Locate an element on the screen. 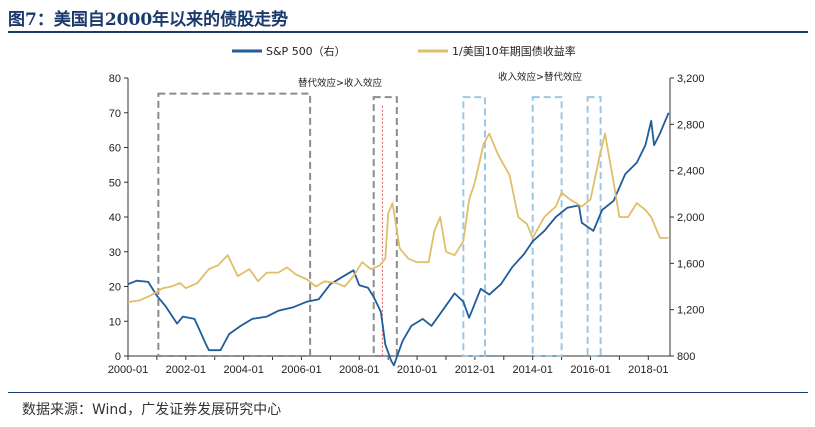 This screenshot has height=427, width=815. legend-label-bond: 1/美国10年期国债收益率 is located at coordinates (514, 51).